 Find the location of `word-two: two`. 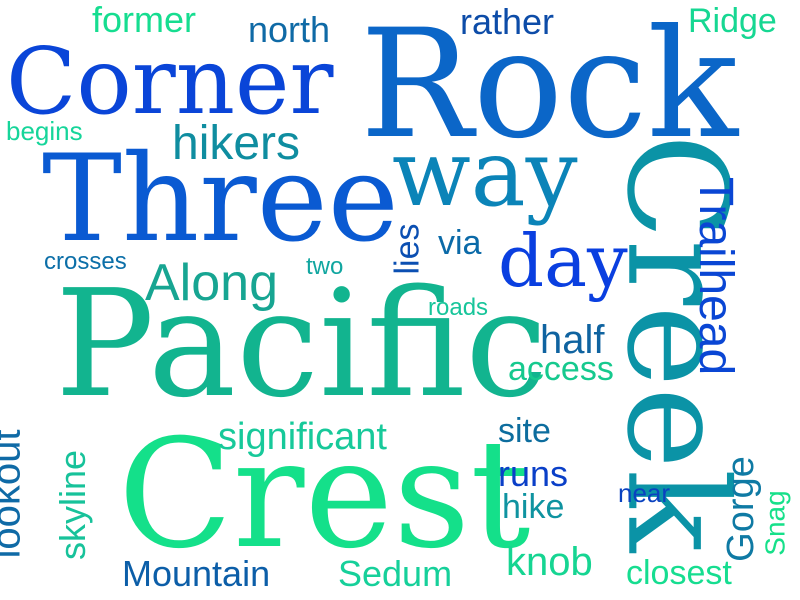

word-two: two is located at coordinates (325, 266).